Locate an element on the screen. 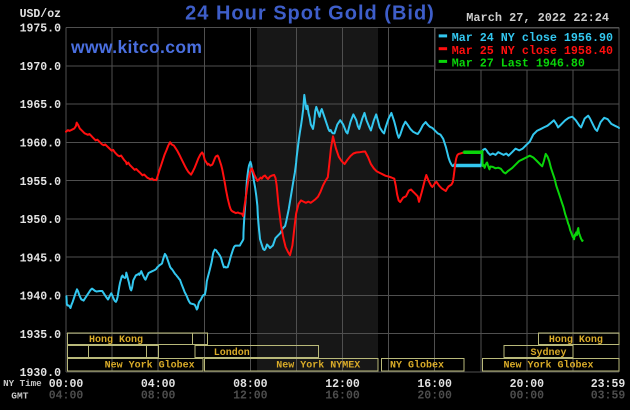 The height and width of the screenshot is (410, 630). svg-text: March 27, 2022 22:24 is located at coordinates (537, 18).